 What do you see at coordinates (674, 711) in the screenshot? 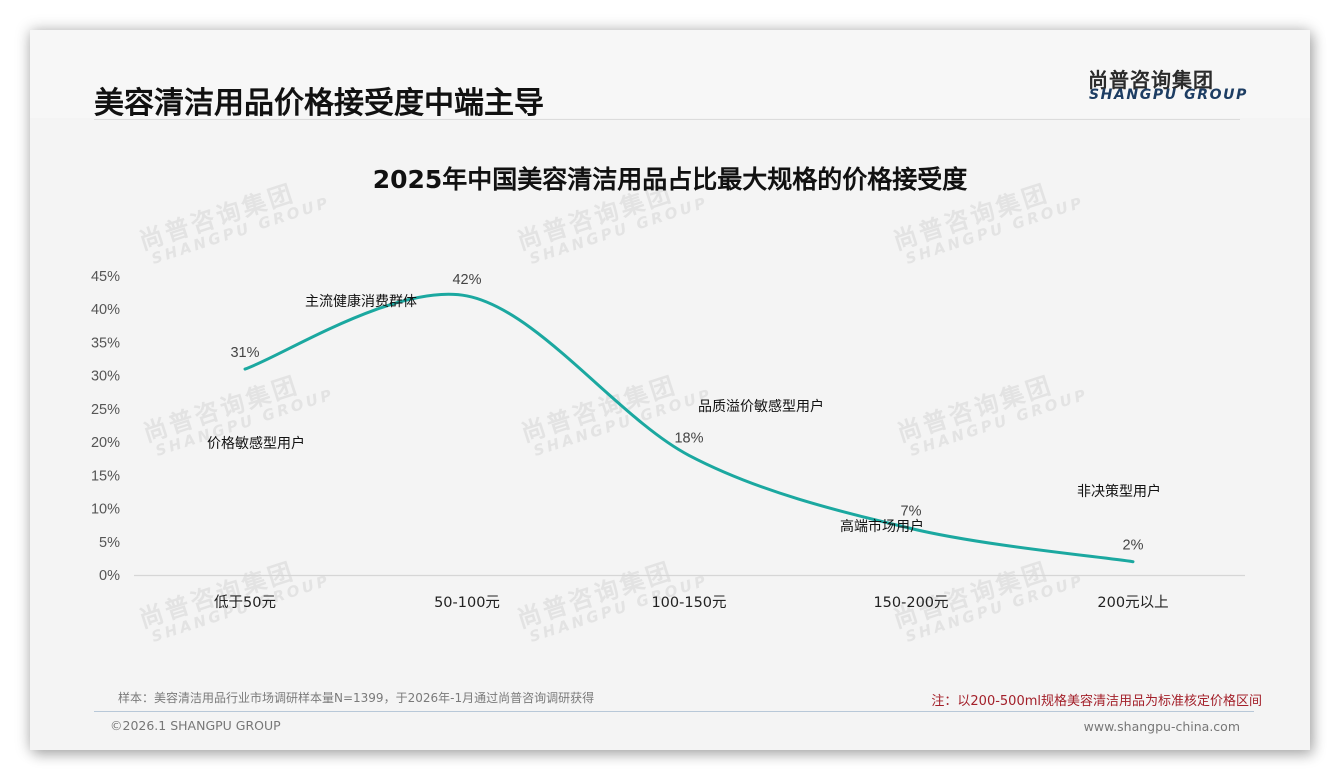
I see `footer-divider` at bounding box center [674, 711].